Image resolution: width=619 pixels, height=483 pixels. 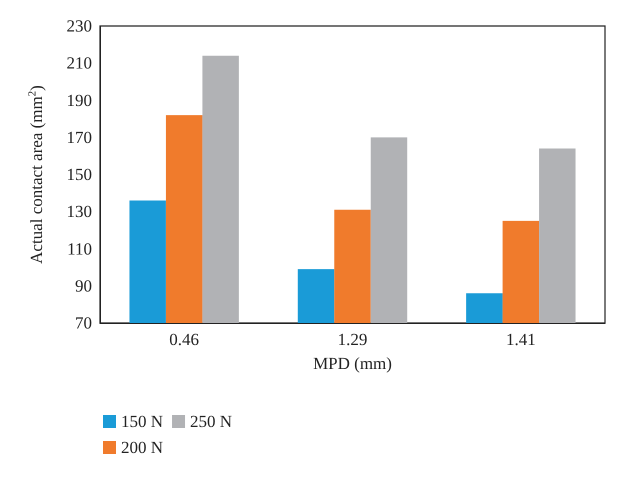 I want to click on legend-label: 150 N, so click(x=142, y=421).